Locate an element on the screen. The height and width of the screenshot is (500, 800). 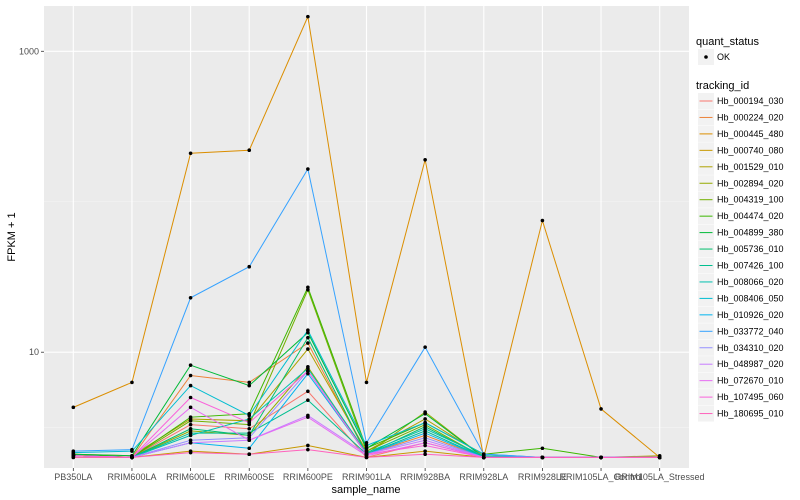
legend-quant-label: OK is located at coordinates (723, 57).